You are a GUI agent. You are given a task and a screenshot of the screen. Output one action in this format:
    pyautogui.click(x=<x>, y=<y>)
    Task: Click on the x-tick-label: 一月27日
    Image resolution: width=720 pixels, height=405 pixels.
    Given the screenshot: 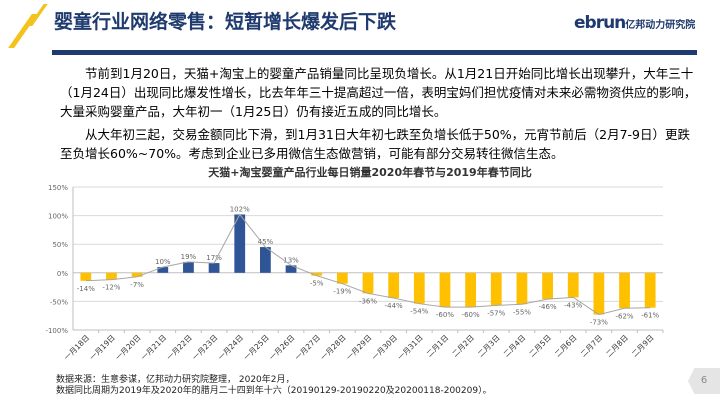 What is the action you would take?
    pyautogui.click(x=307, y=347)
    